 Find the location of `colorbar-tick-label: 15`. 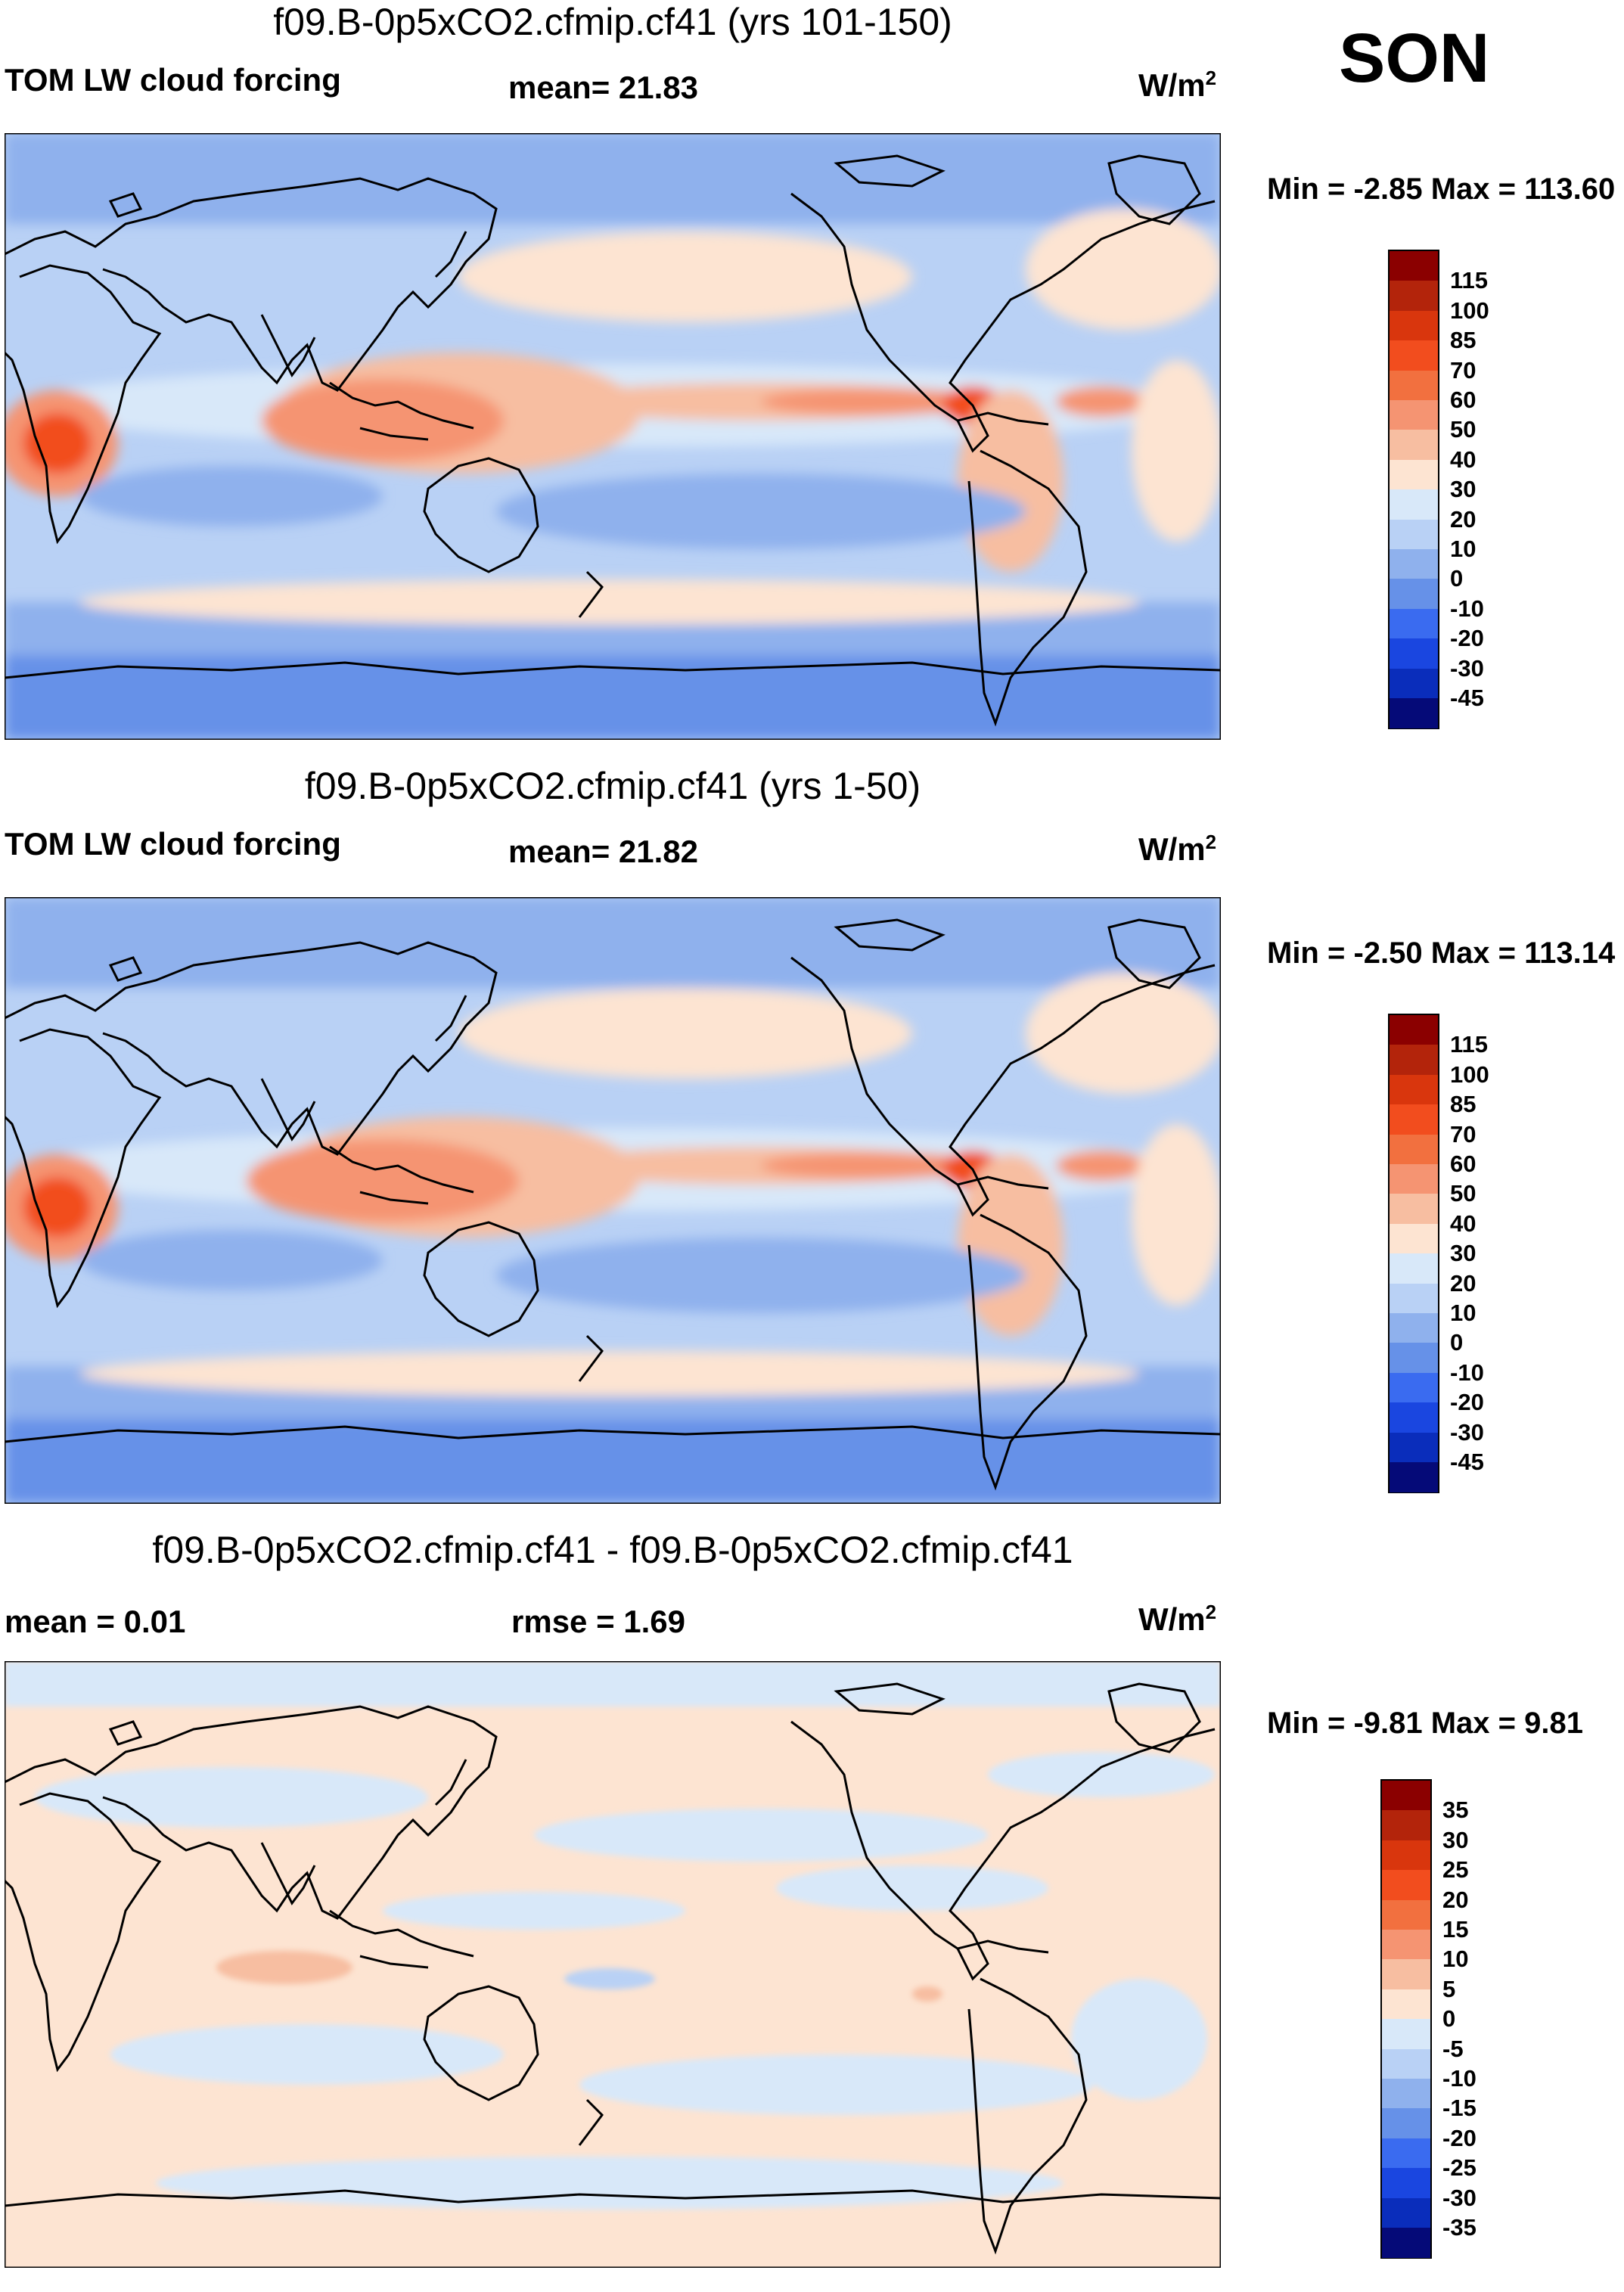

colorbar-tick-label: 15 is located at coordinates (1455, 1929).